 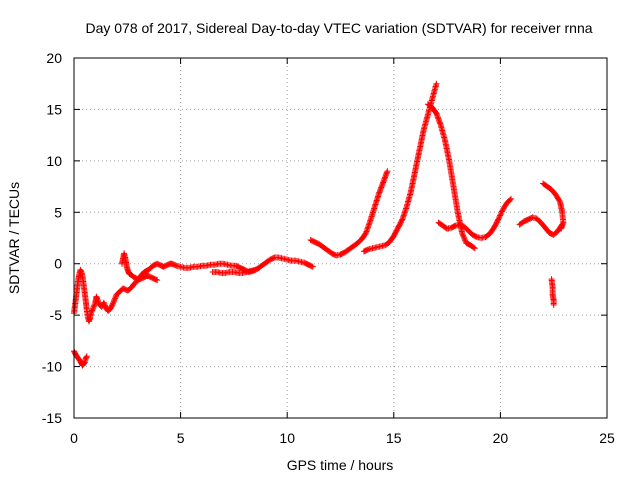 What do you see at coordinates (58, 212) in the screenshot?
I see `y-tick-label: 5` at bounding box center [58, 212].